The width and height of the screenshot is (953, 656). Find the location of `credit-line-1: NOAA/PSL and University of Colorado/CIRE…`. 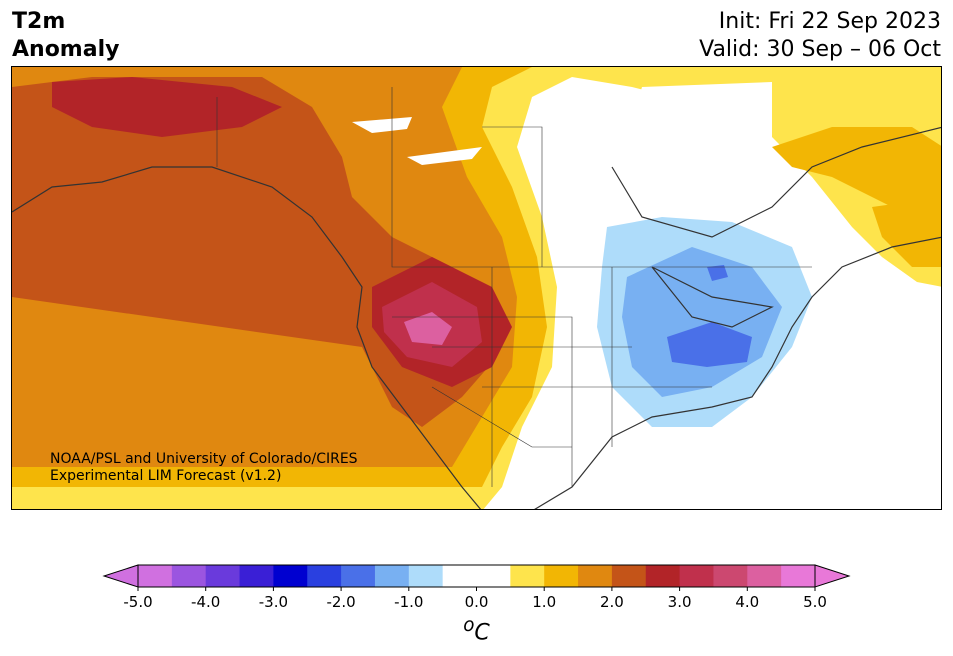

credit-line-1: NOAA/PSL and University of Colorado/CIRE… is located at coordinates (204, 459).